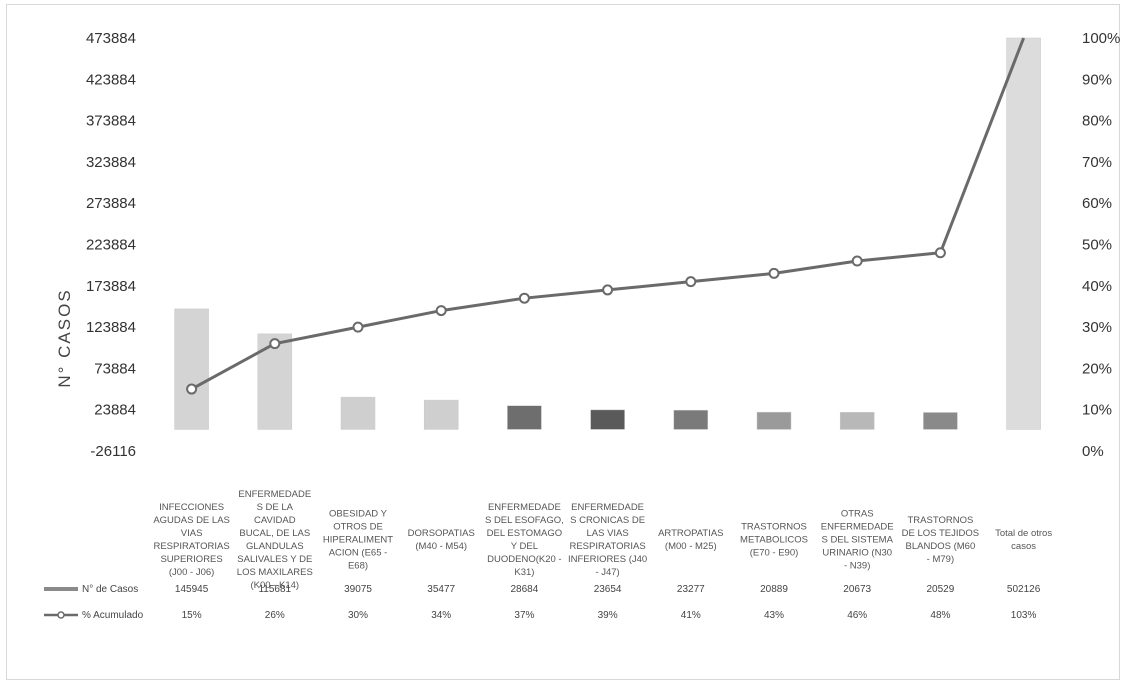  Describe the element at coordinates (111, 286) in the screenshot. I see `y-tick-label: 173884` at that location.